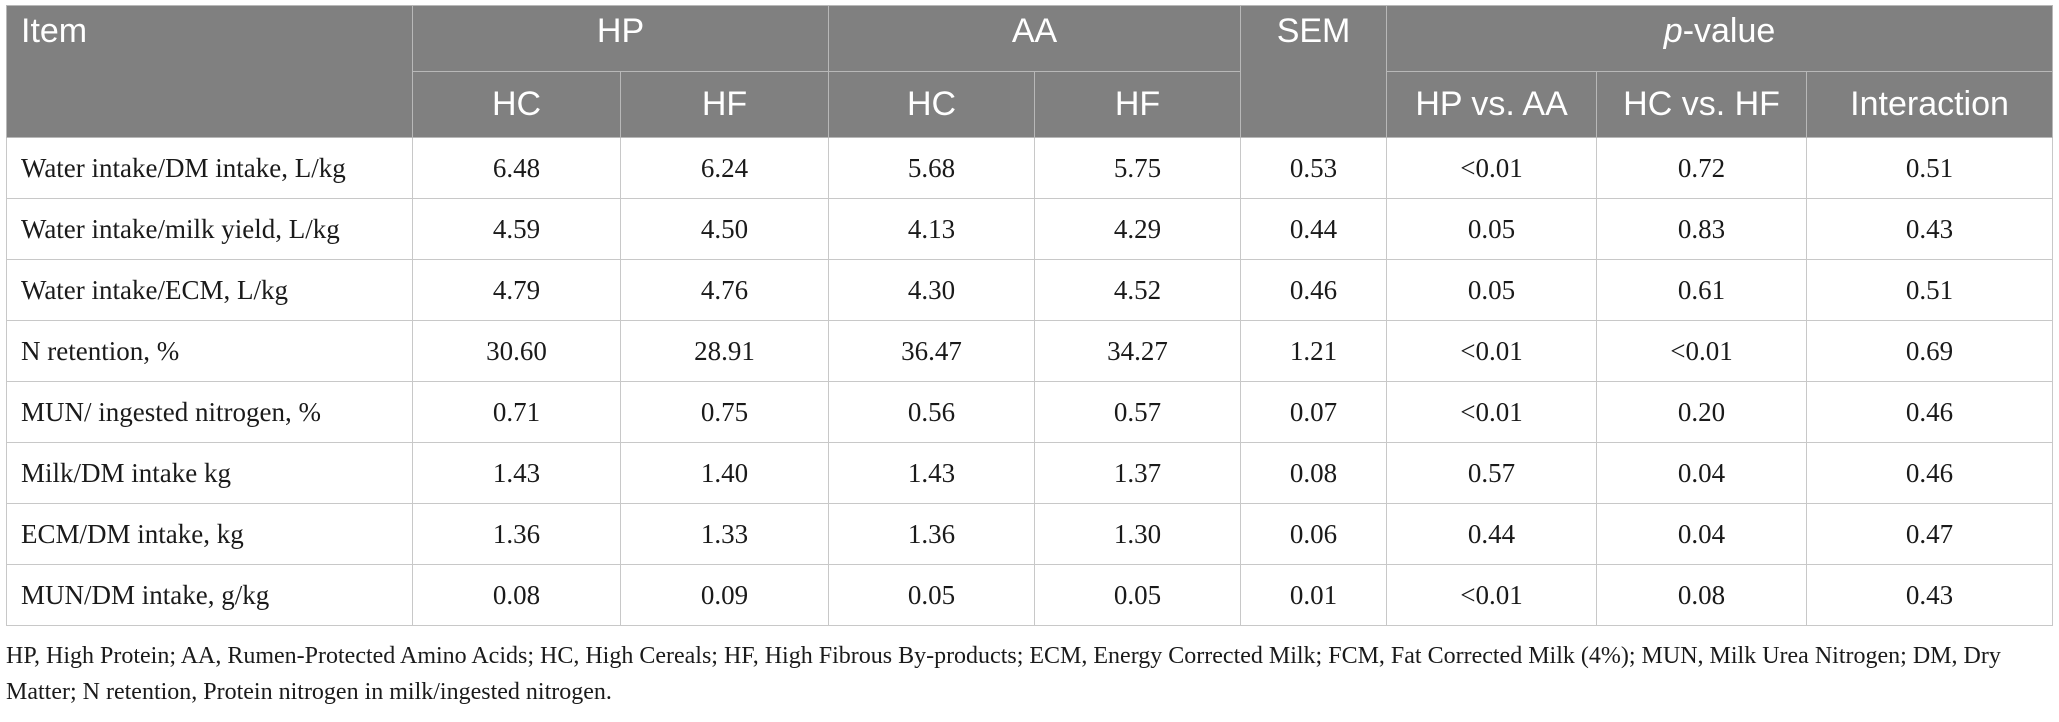  I want to click on header-hp-vs-aa: HP vs. AA, so click(1492, 104).